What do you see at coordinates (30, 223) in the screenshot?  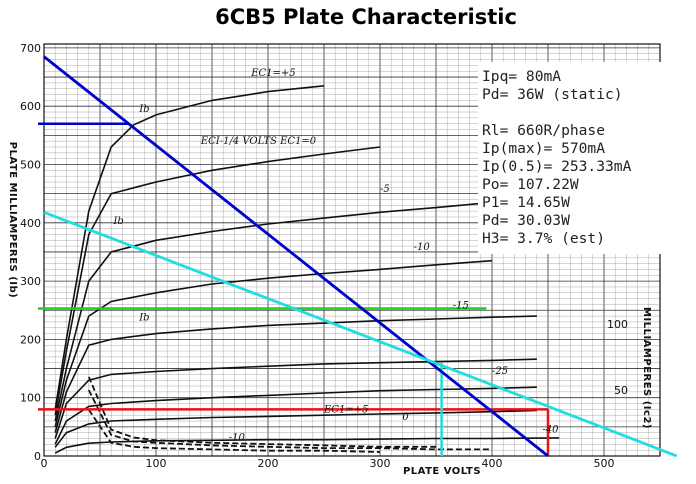 I see `y-tick-label: 400` at bounding box center [30, 223].